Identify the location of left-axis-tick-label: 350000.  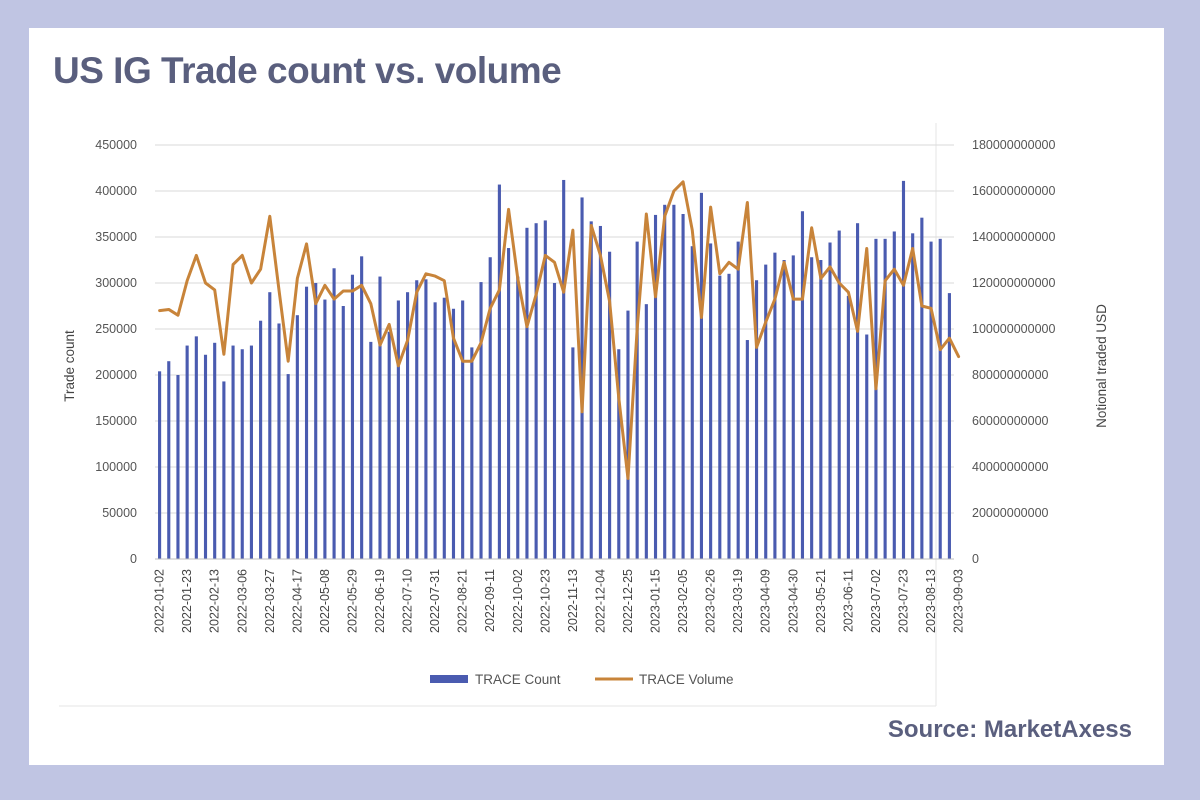
(116, 237).